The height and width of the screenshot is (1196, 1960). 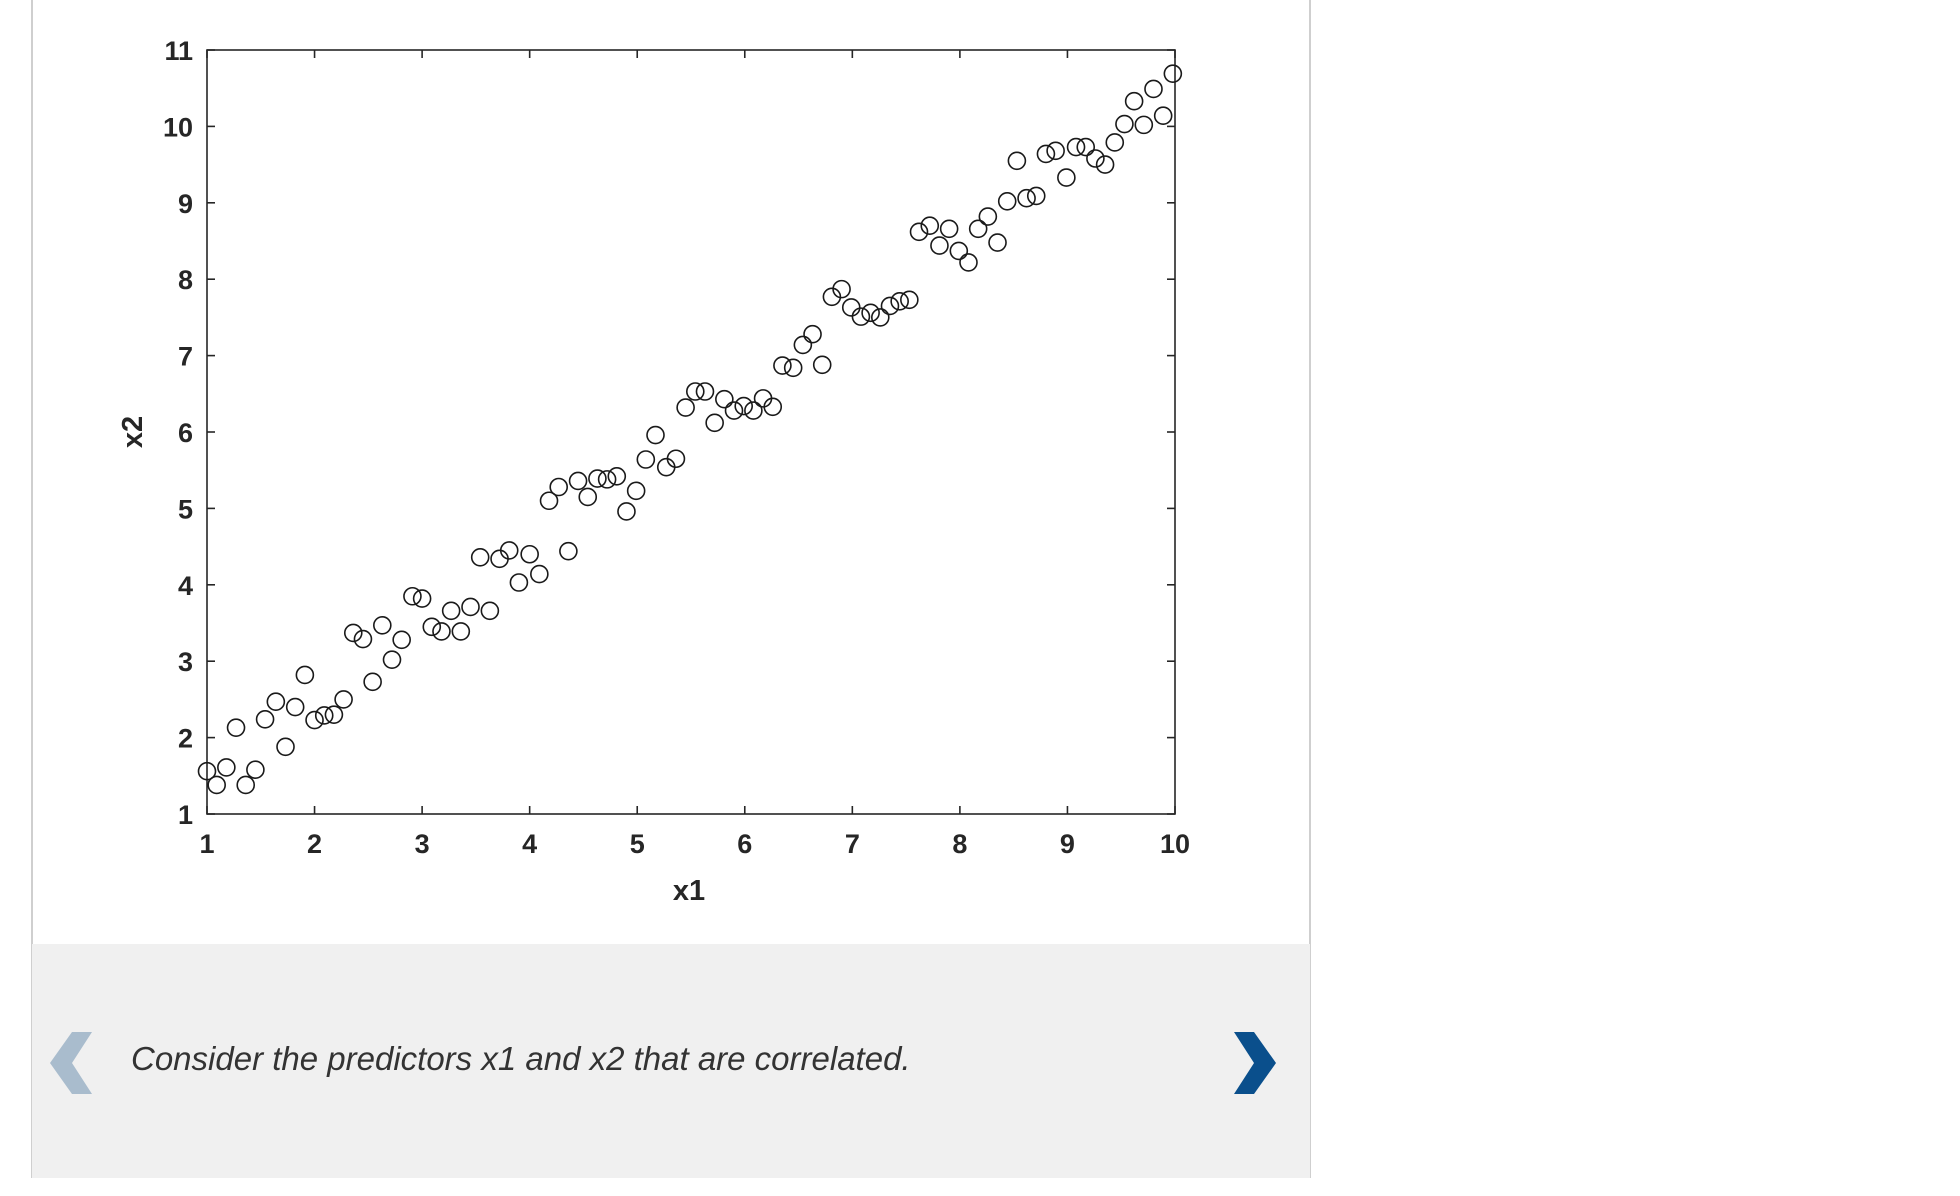 I want to click on y-tick-label: 11, so click(x=178, y=51).